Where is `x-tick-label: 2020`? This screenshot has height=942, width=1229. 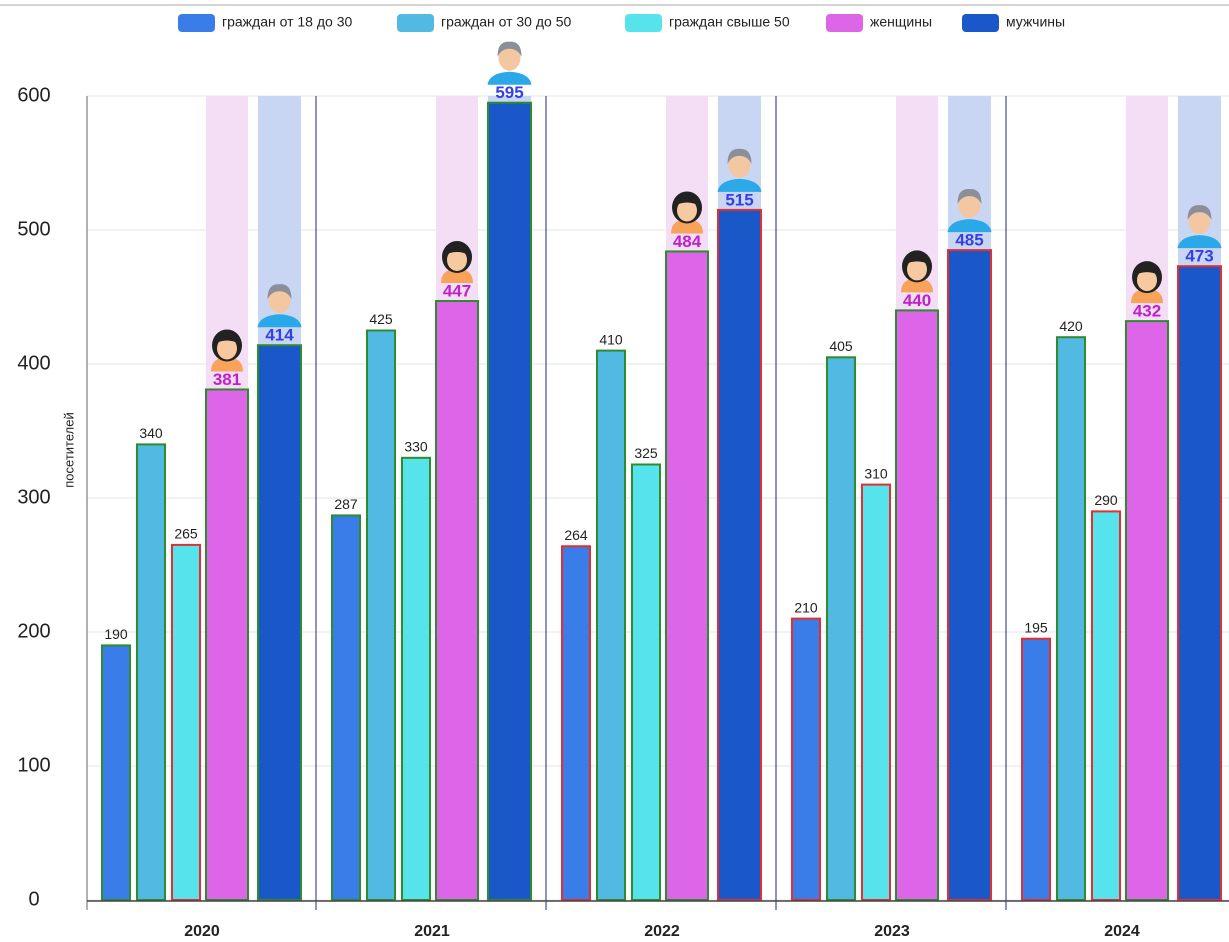 x-tick-label: 2020 is located at coordinates (202, 931).